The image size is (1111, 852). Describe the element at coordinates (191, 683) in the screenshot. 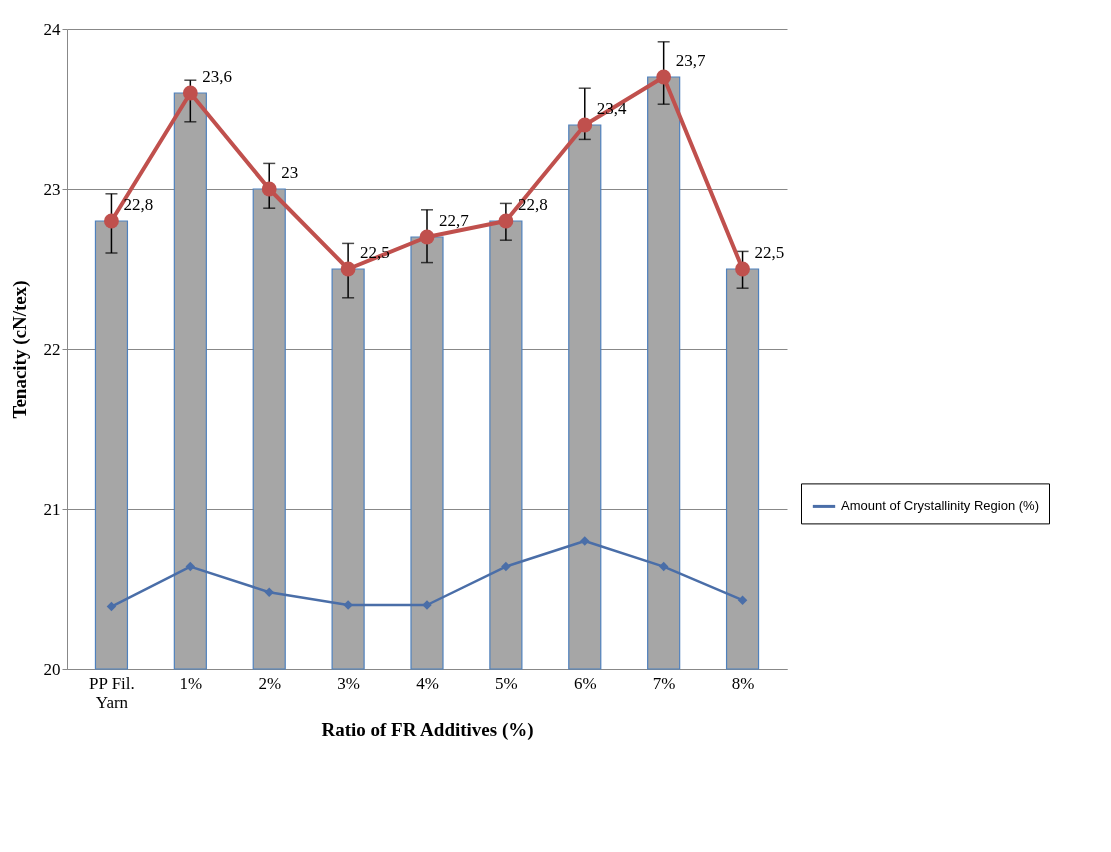

I see `x-tick-label: 1%` at that location.